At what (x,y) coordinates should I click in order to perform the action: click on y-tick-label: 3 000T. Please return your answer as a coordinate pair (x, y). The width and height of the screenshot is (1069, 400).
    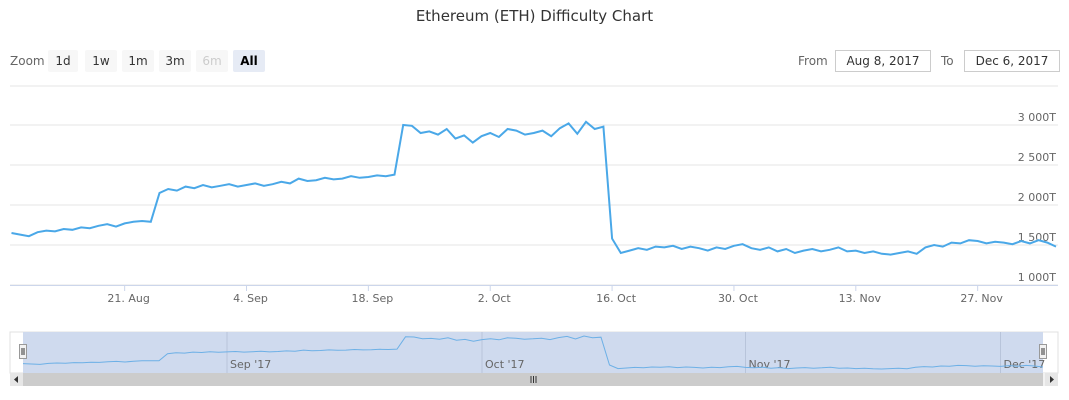
    Looking at the image, I should click on (1037, 117).